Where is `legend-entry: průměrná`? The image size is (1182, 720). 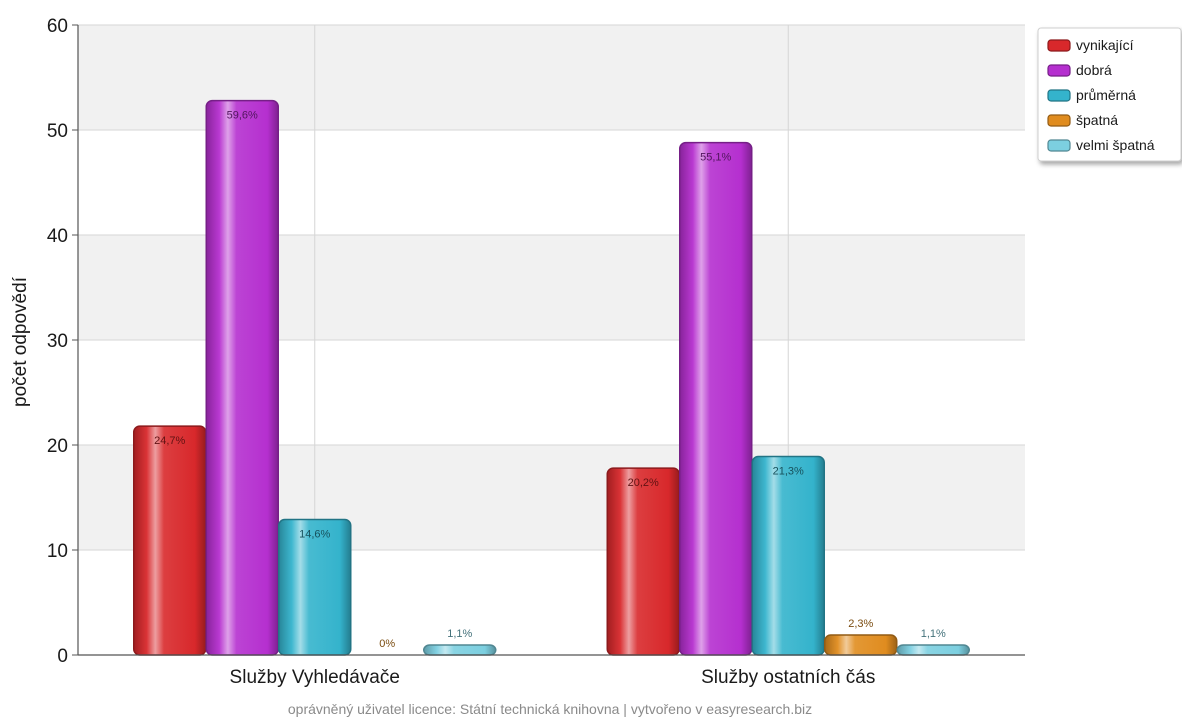 legend-entry: průměrná is located at coordinates (1106, 95).